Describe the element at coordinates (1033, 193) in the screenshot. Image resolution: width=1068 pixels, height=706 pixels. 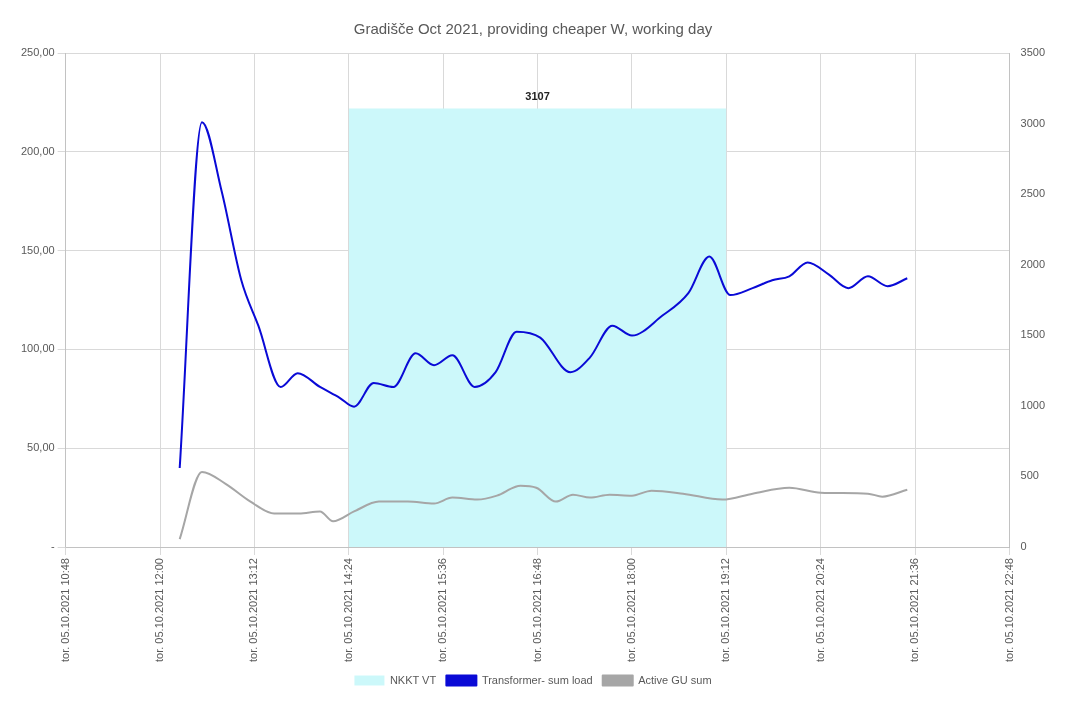
I see `y2-tick-label: 2500` at that location.